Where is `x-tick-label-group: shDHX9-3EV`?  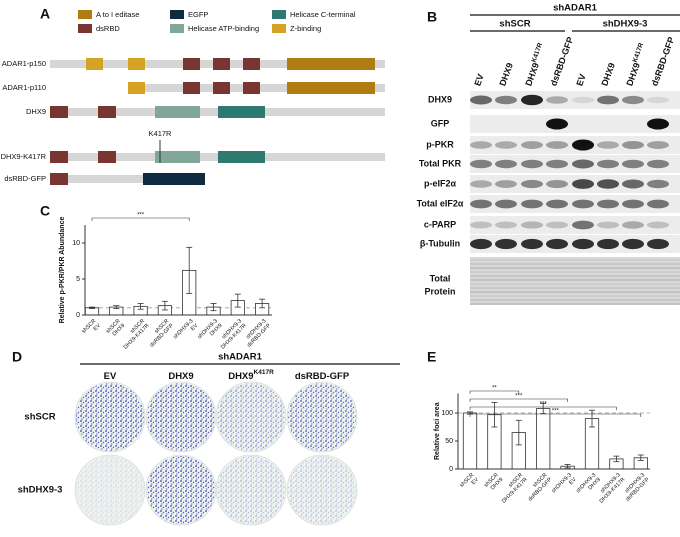
x-tick-label-group: shDHX9-3EV is located at coordinates (186, 329).